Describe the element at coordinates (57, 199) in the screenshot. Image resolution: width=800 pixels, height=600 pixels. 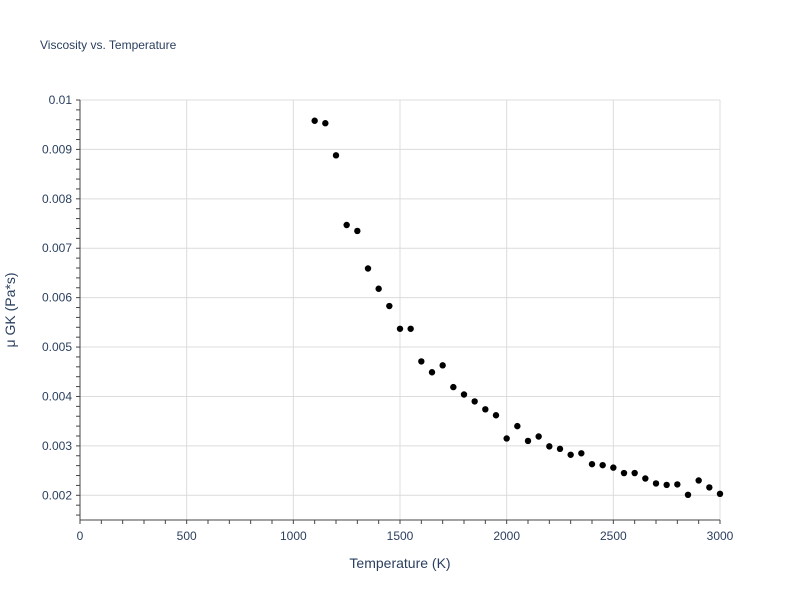
I see `y-tick-label: 0.008` at that location.